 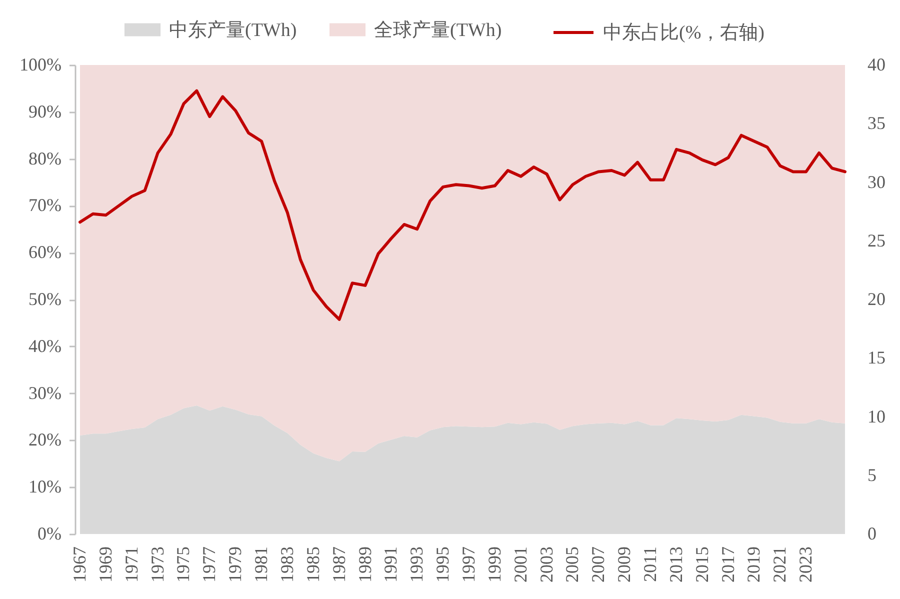 I want to click on x-tick-label: 1969, so click(x=105, y=564).